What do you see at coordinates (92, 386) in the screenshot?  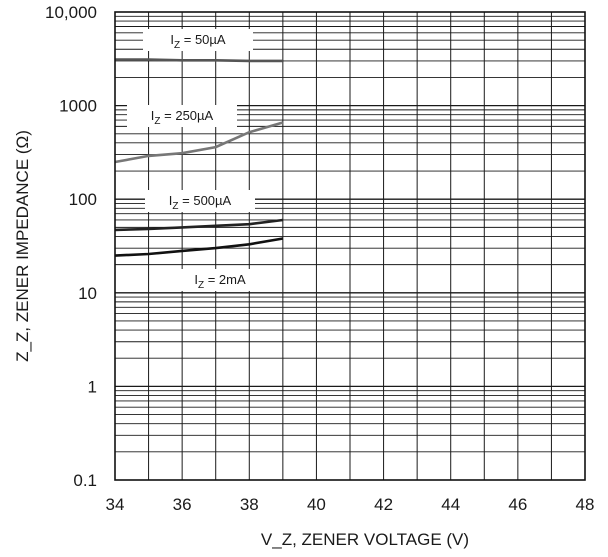 I see `y-tick-label: 1` at bounding box center [92, 386].